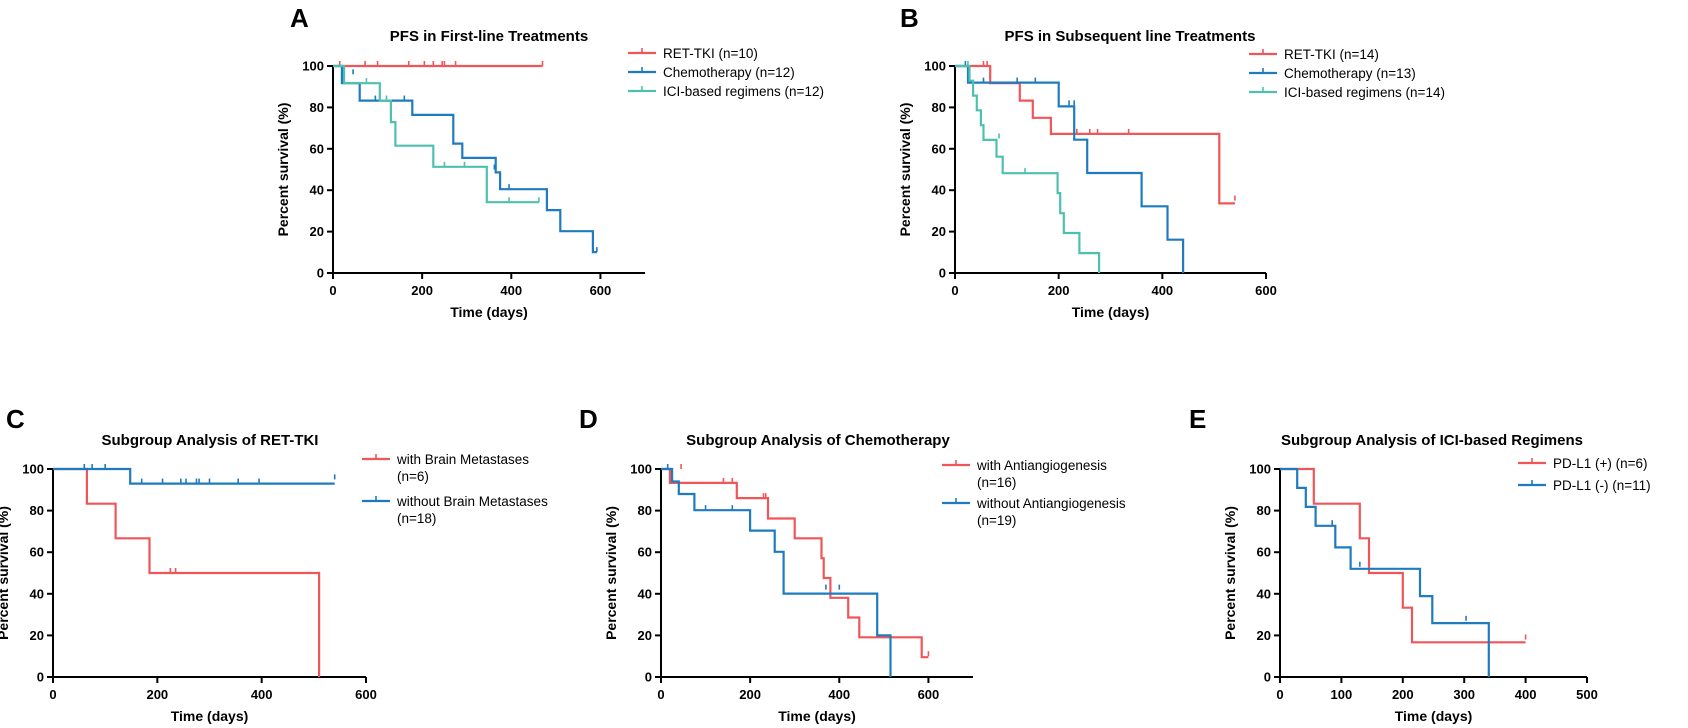  I want to click on legend-item: RET-TKI (n=10), so click(693, 53).